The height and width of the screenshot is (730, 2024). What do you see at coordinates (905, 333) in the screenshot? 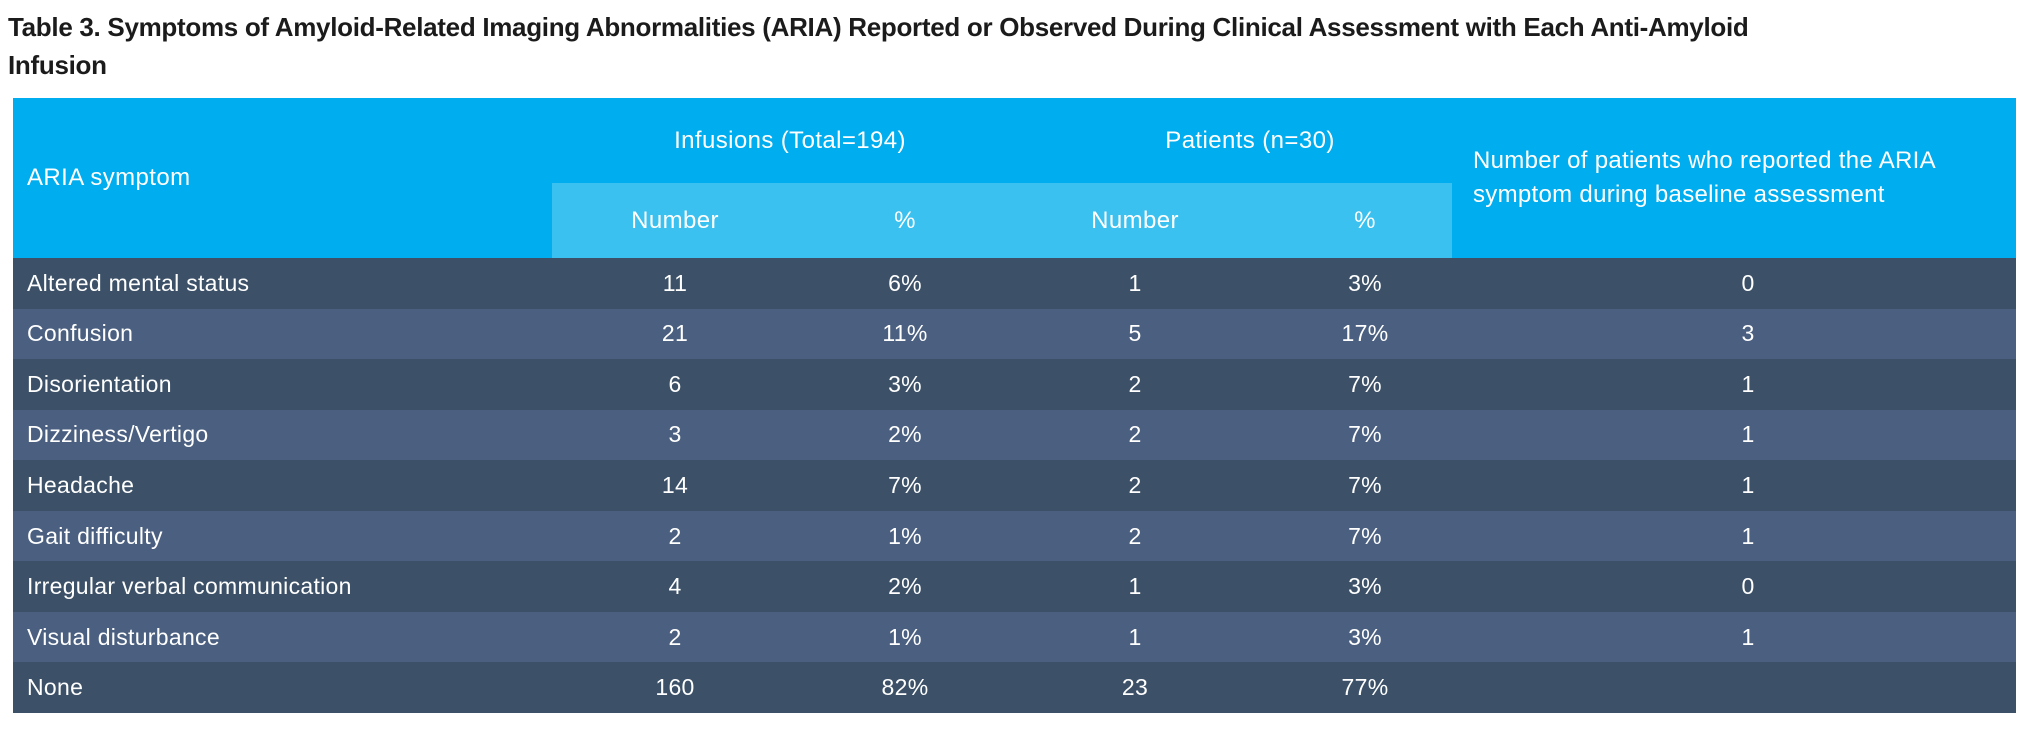
I see `cell-infusions-percent: 11%` at bounding box center [905, 333].